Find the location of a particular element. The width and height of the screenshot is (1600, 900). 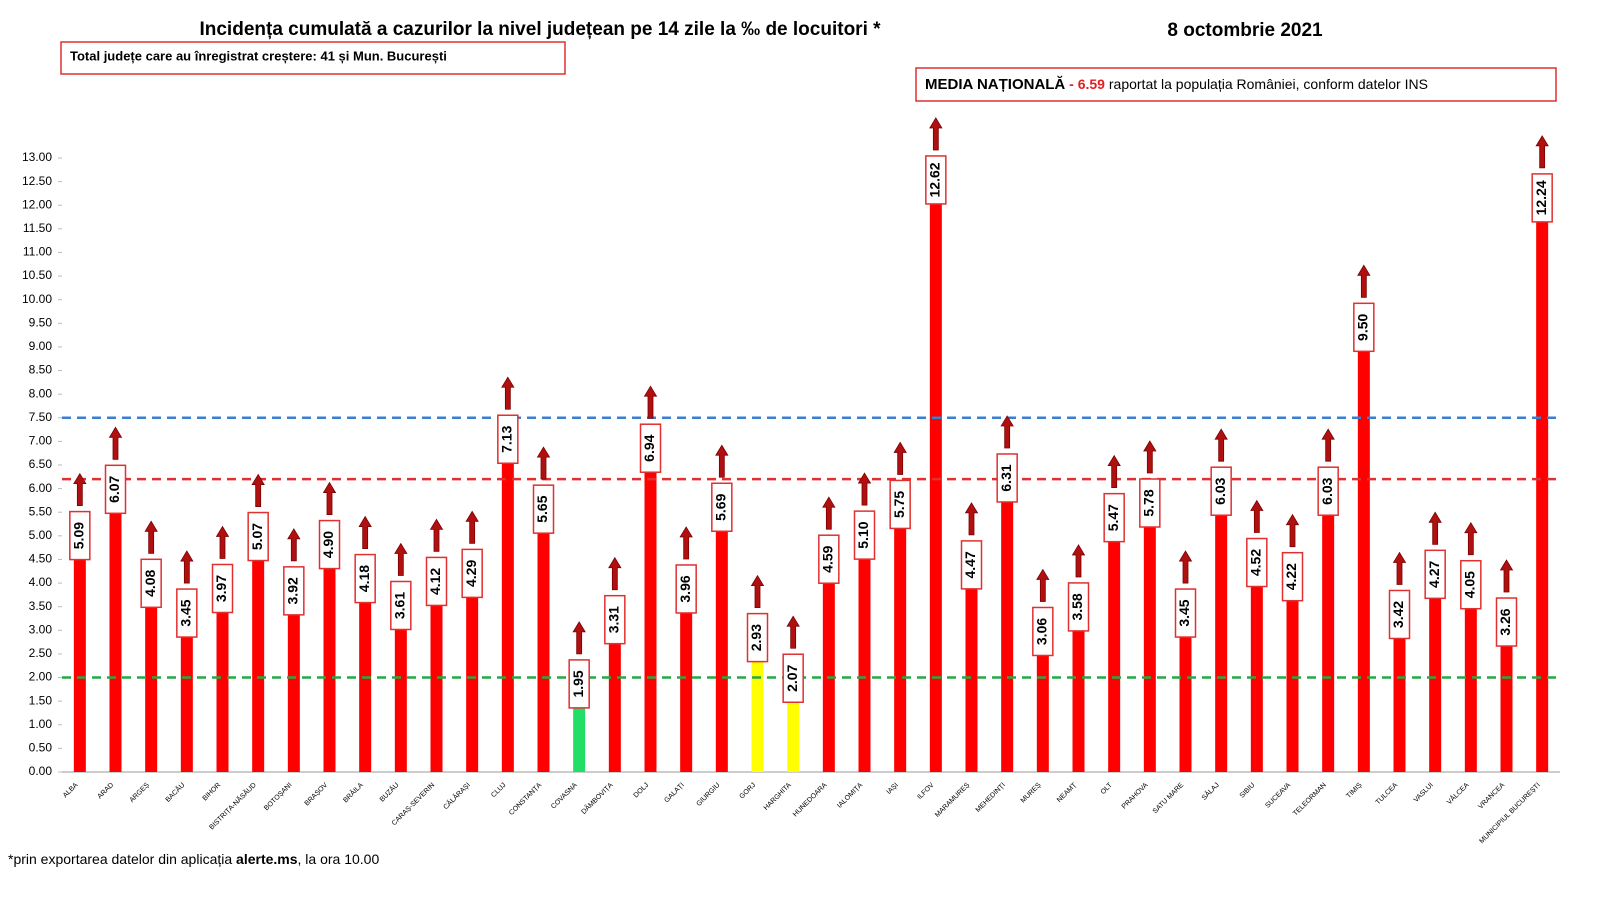

y-tick-label: 0.50 is located at coordinates (41, 748).